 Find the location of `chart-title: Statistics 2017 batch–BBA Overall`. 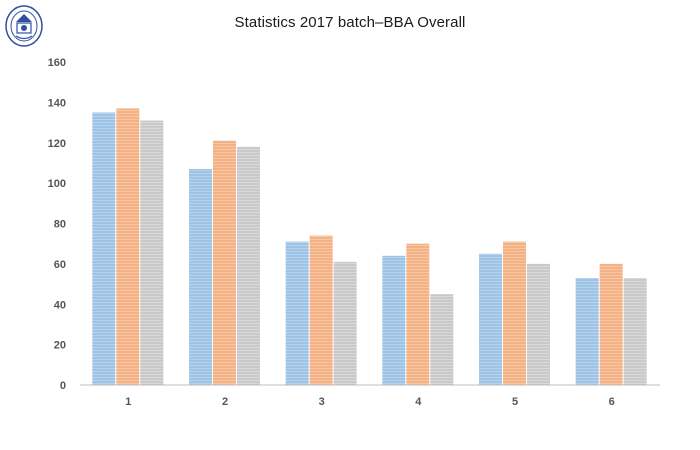

chart-title: Statistics 2017 batch–BBA Overall is located at coordinates (350, 22).